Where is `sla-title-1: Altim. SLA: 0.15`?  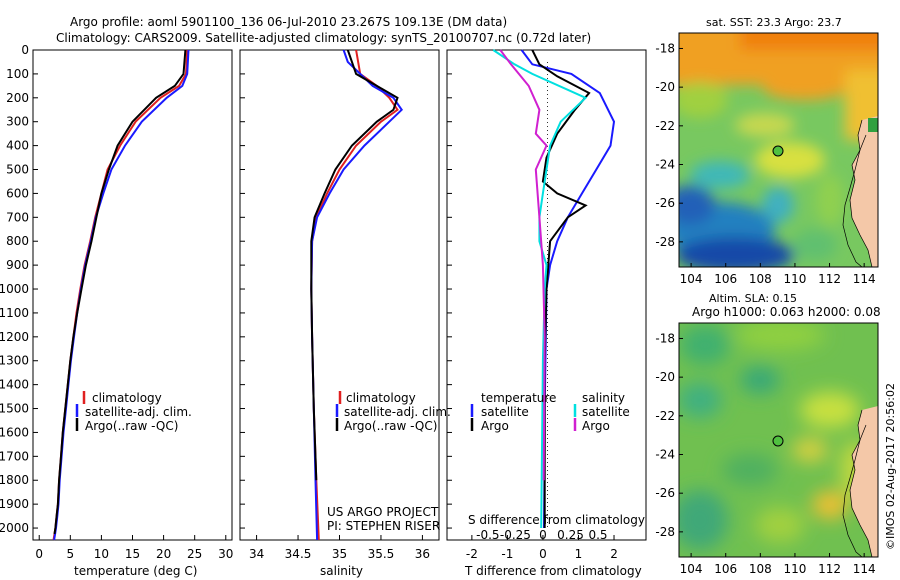 sla-title-1: Altim. SLA: 0.15 is located at coordinates (753, 298).